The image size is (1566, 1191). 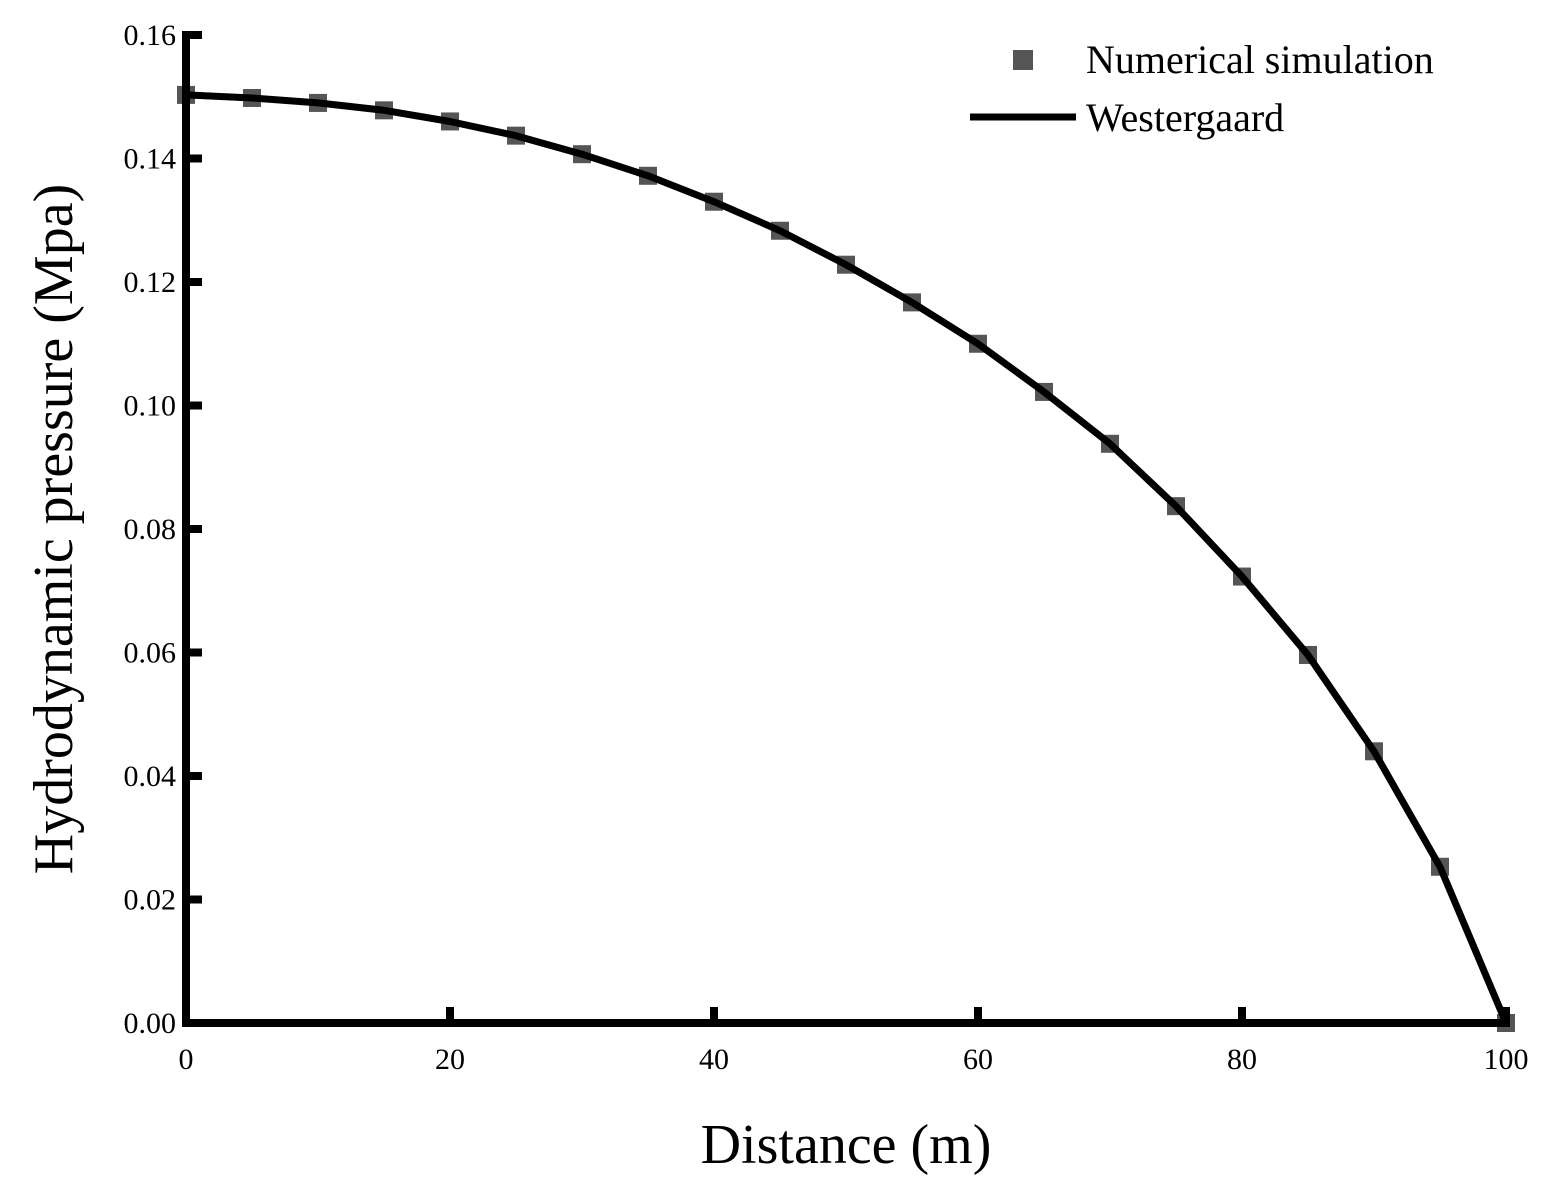 I want to click on x-axis-title: Distance (m), so click(x=846, y=1145).